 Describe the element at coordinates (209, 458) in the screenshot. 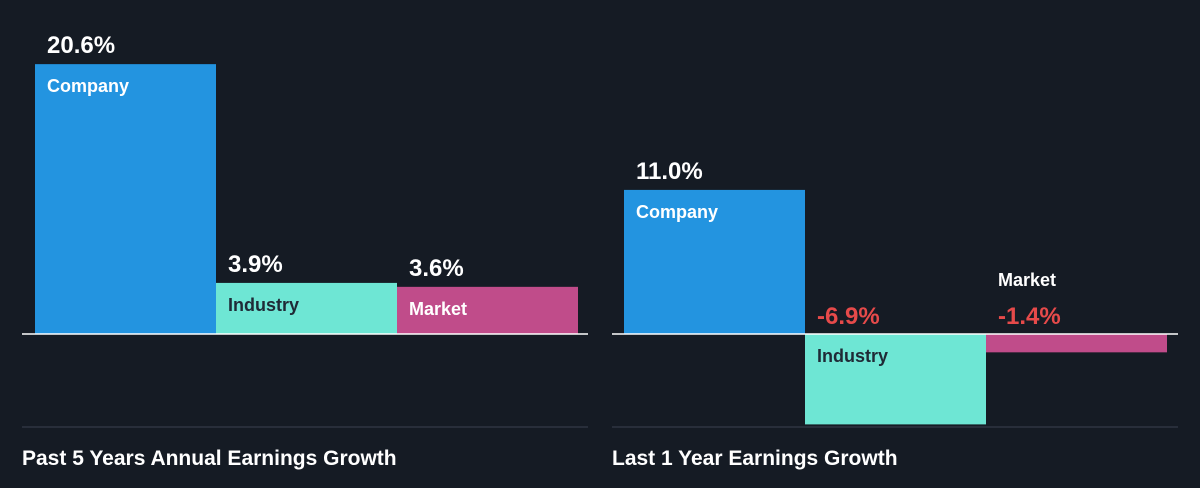

I see `panel-title-past-5-years: Past 5 Years Annual Earnings Growth` at that location.